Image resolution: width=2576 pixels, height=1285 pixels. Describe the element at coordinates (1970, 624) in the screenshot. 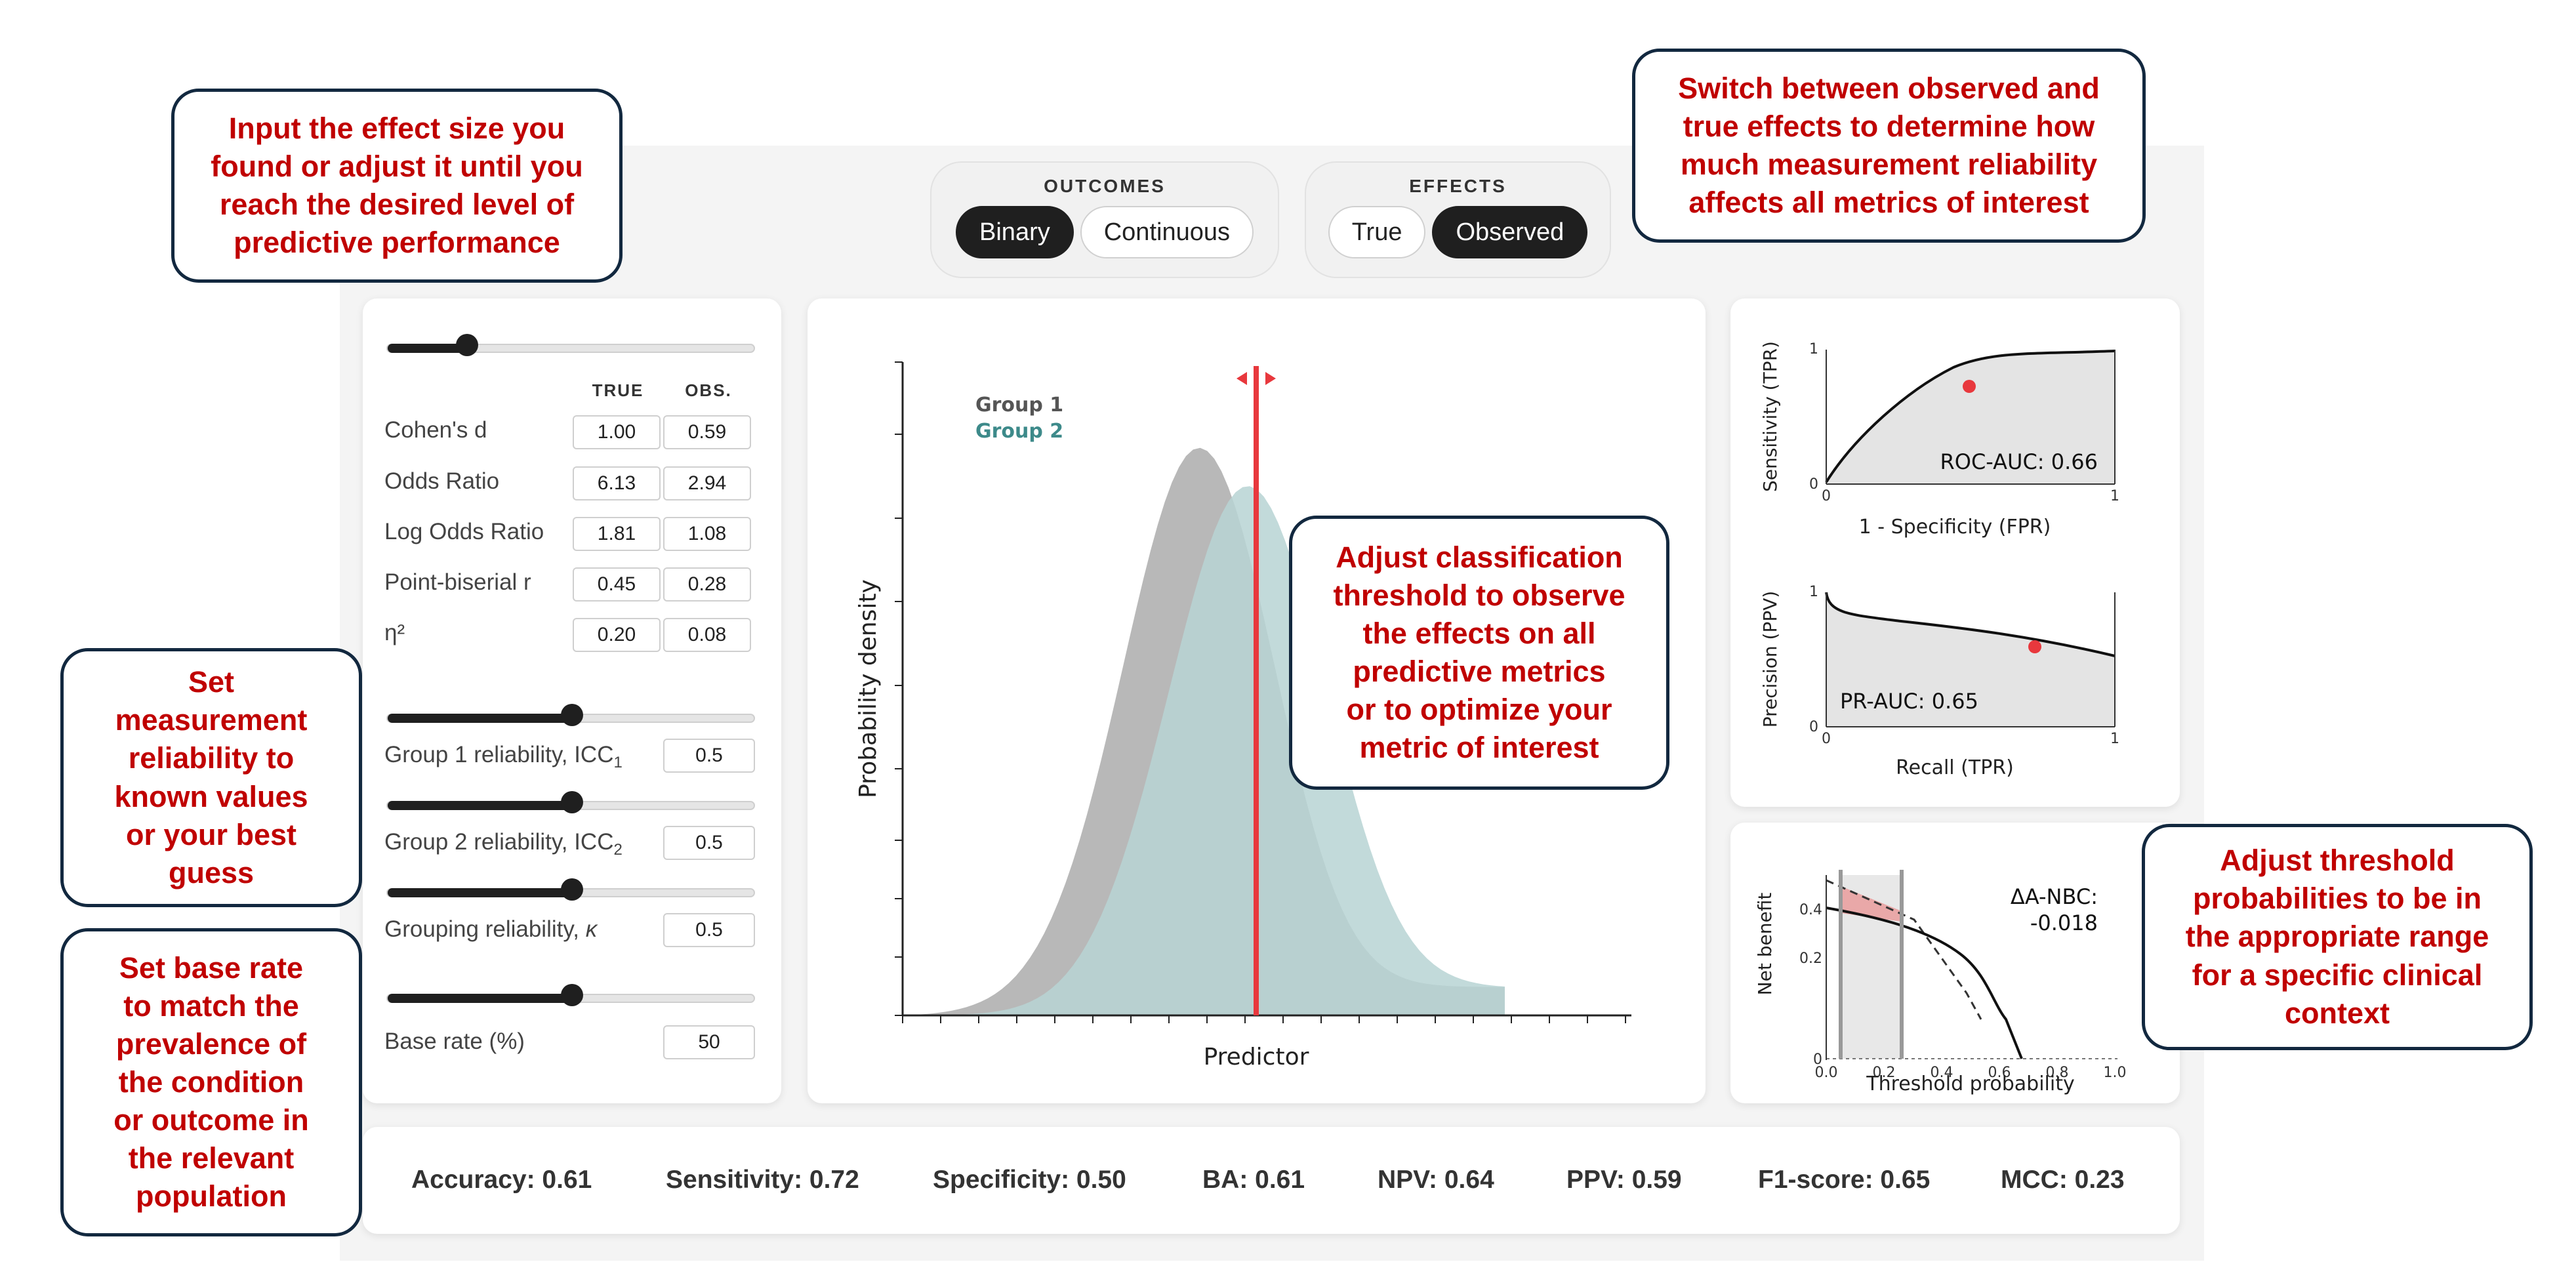

I see `pr-curve` at that location.